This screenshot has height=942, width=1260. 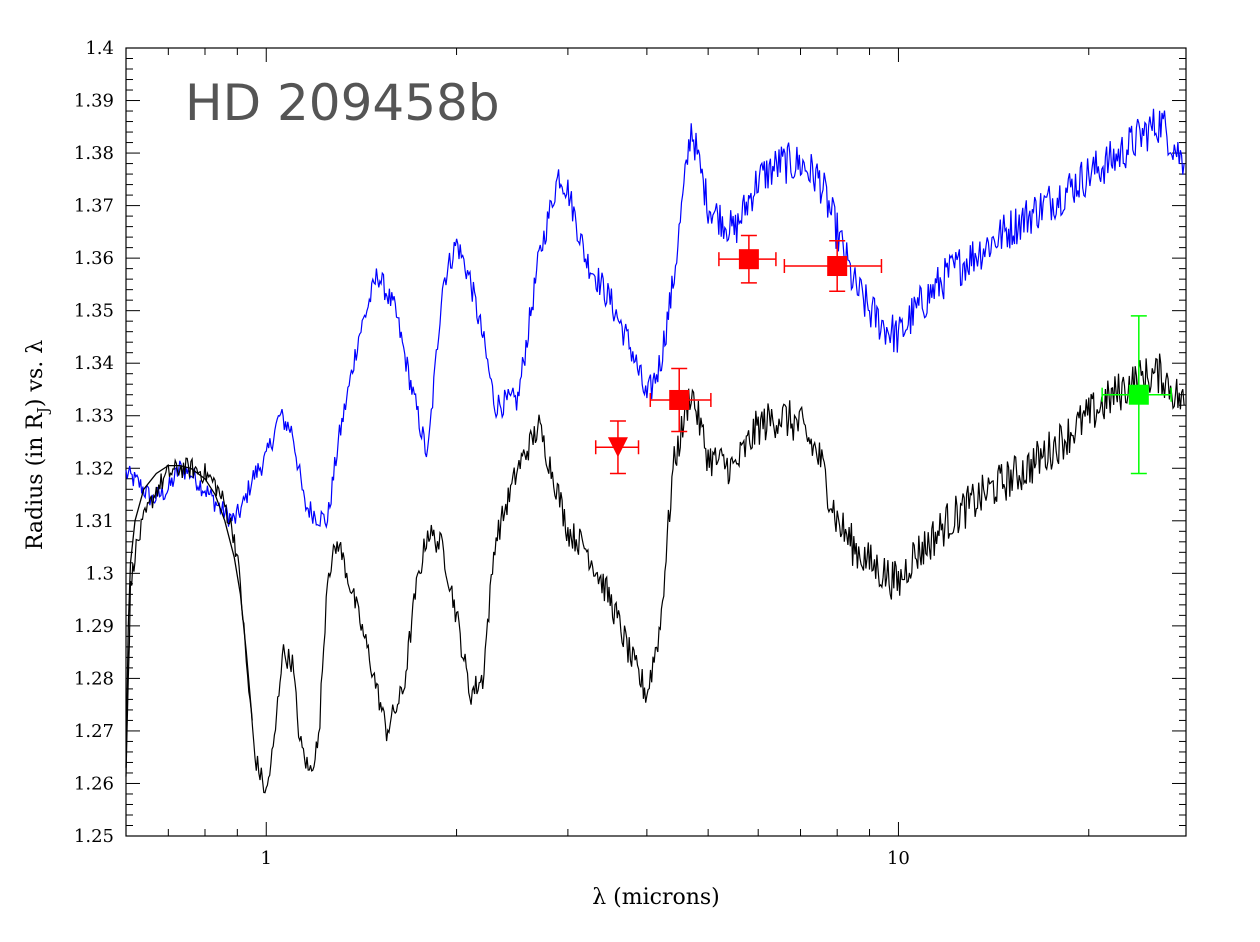 I want to click on y-tick-label: 1.39, so click(x=94, y=101).